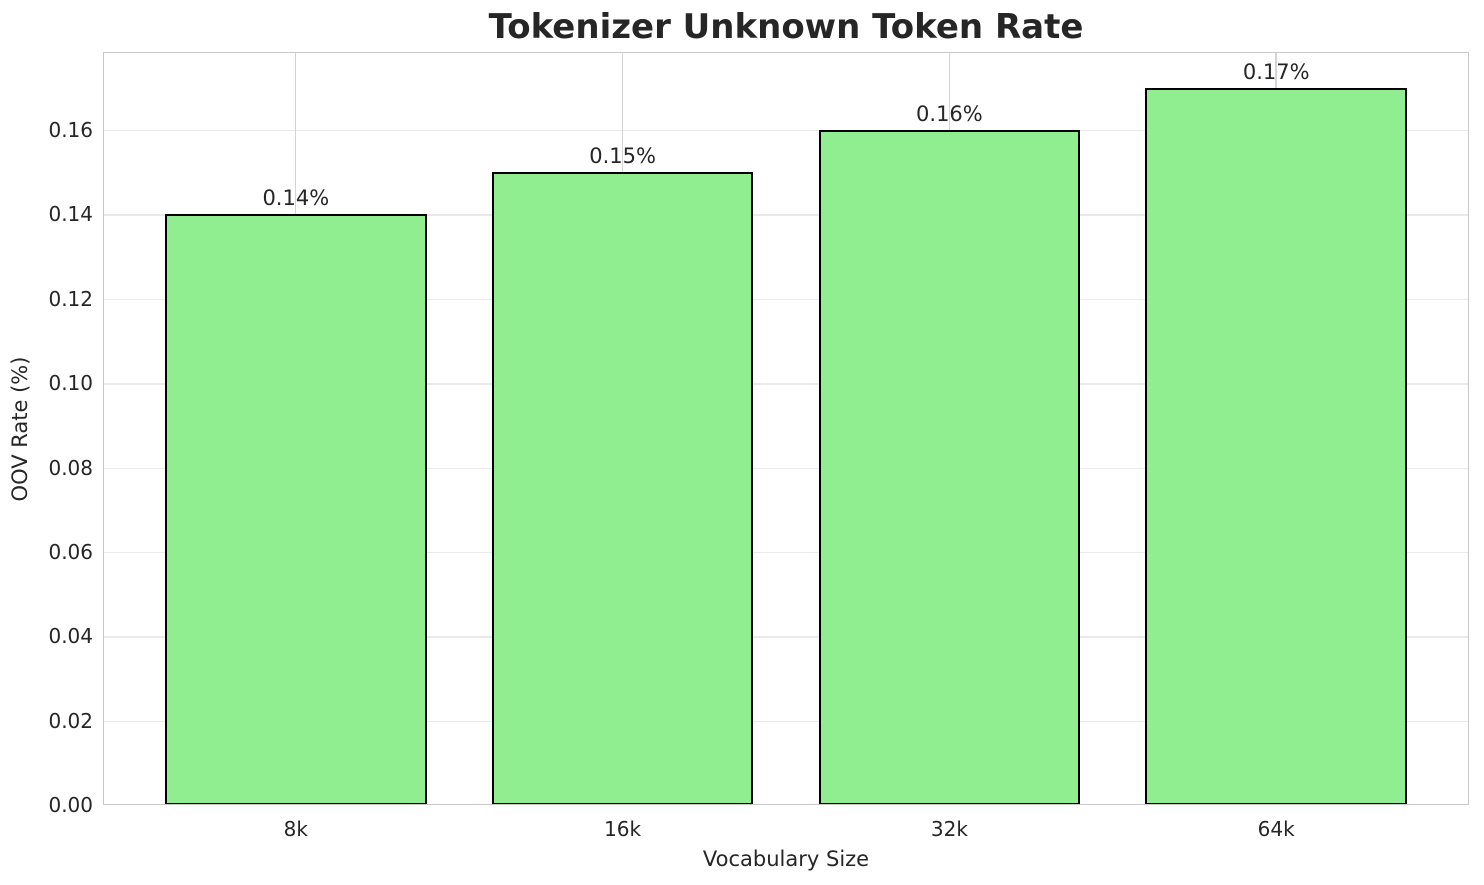 This screenshot has height=885, width=1484. What do you see at coordinates (70, 298) in the screenshot?
I see `y-tick-label: 0.12` at bounding box center [70, 298].